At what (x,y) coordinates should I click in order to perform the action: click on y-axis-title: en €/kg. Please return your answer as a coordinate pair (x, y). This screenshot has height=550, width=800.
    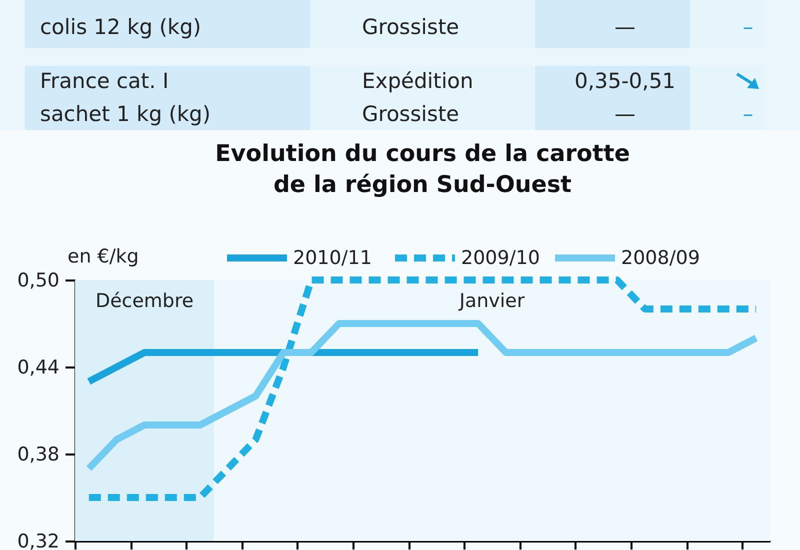
    Looking at the image, I should click on (103, 257).